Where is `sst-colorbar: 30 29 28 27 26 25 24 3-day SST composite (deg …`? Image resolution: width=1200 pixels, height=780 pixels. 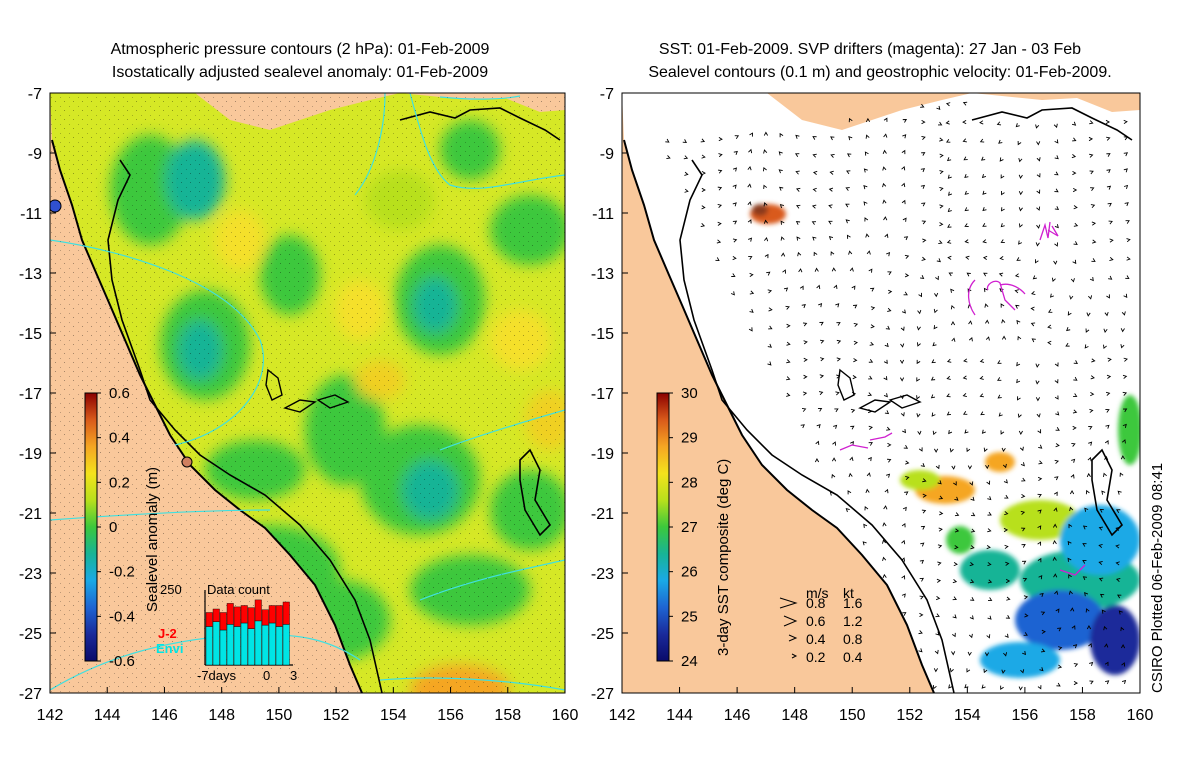 sst-colorbar: 30 29 28 27 26 25 24 3-day SST composite (deg … is located at coordinates (694, 527).